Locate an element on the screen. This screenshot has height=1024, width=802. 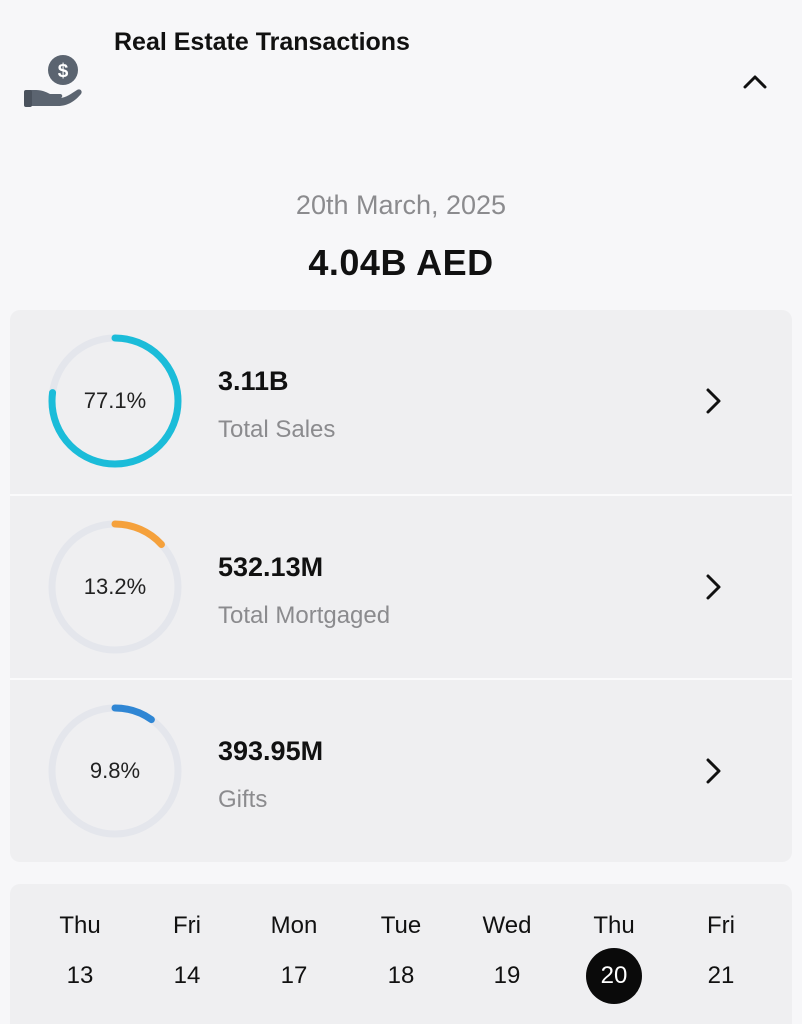
day-number: 18 is located at coordinates (401, 975).